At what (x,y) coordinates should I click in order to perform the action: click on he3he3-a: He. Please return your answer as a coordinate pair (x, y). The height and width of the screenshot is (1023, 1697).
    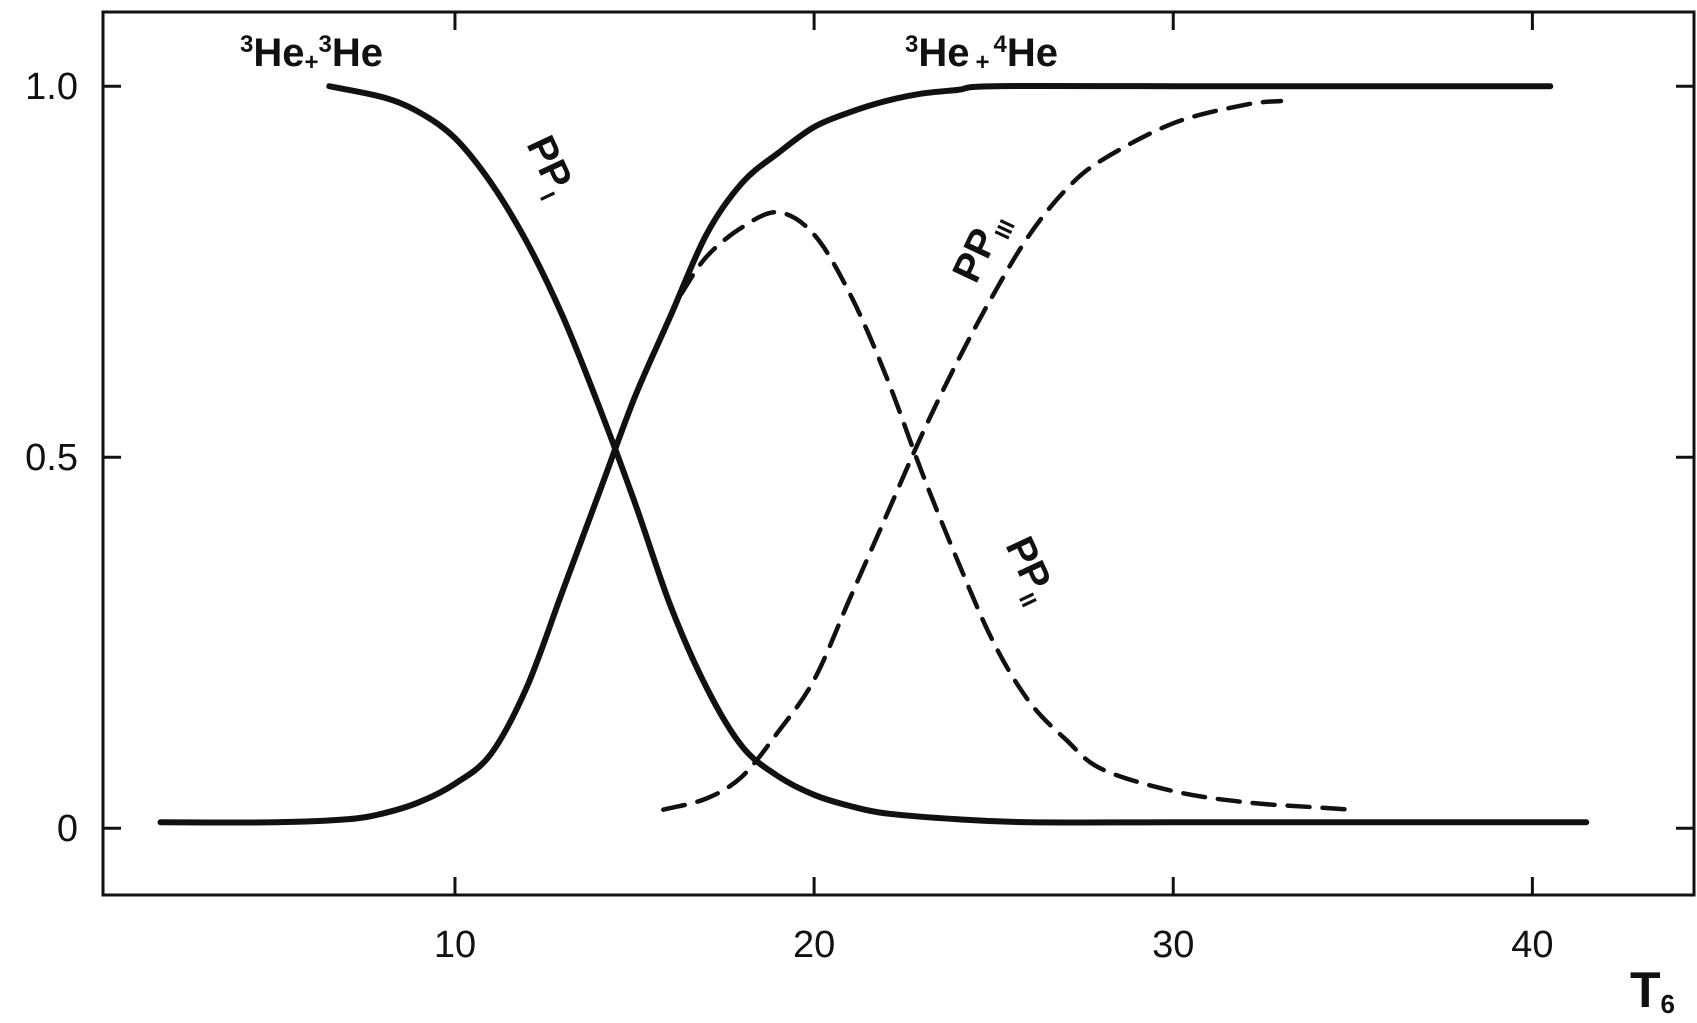
    Looking at the image, I should click on (278, 53).